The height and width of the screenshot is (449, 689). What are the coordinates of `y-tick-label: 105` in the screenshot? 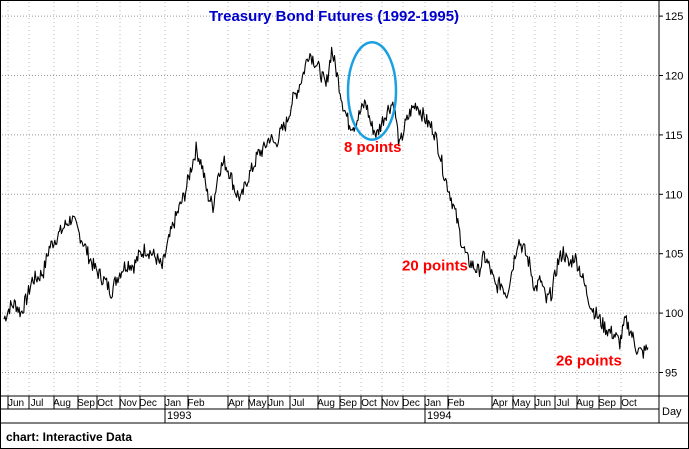 It's located at (674, 255).